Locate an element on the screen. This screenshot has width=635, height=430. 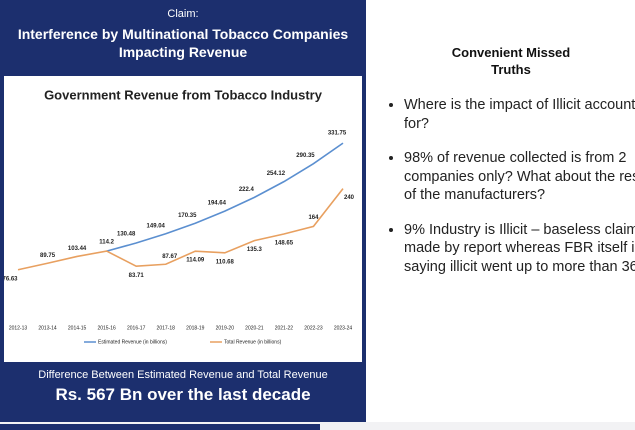
legend-label: Estimated Revenue (in billions) is located at coordinates (132, 342).